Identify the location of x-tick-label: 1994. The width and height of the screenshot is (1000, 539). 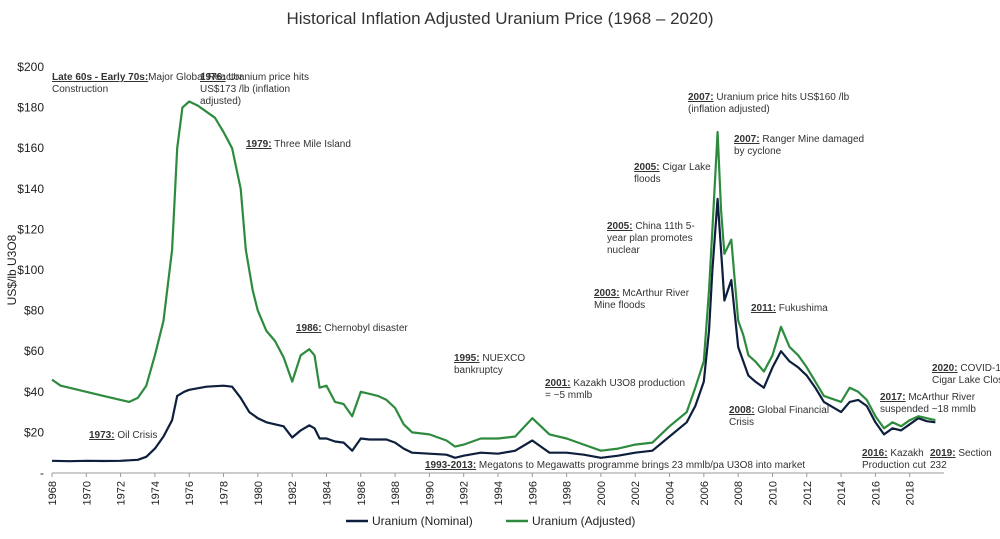
(499, 493).